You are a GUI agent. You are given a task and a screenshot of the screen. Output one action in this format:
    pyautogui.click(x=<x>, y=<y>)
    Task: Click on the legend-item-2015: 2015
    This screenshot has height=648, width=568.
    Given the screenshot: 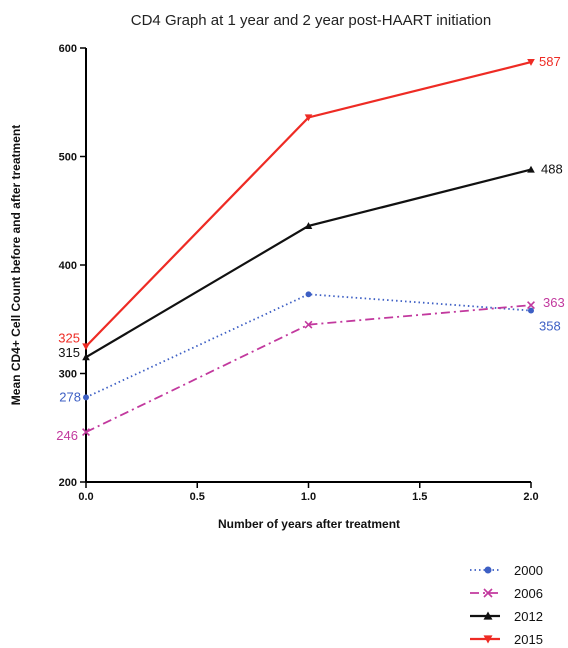 What is the action you would take?
    pyautogui.click(x=506, y=639)
    